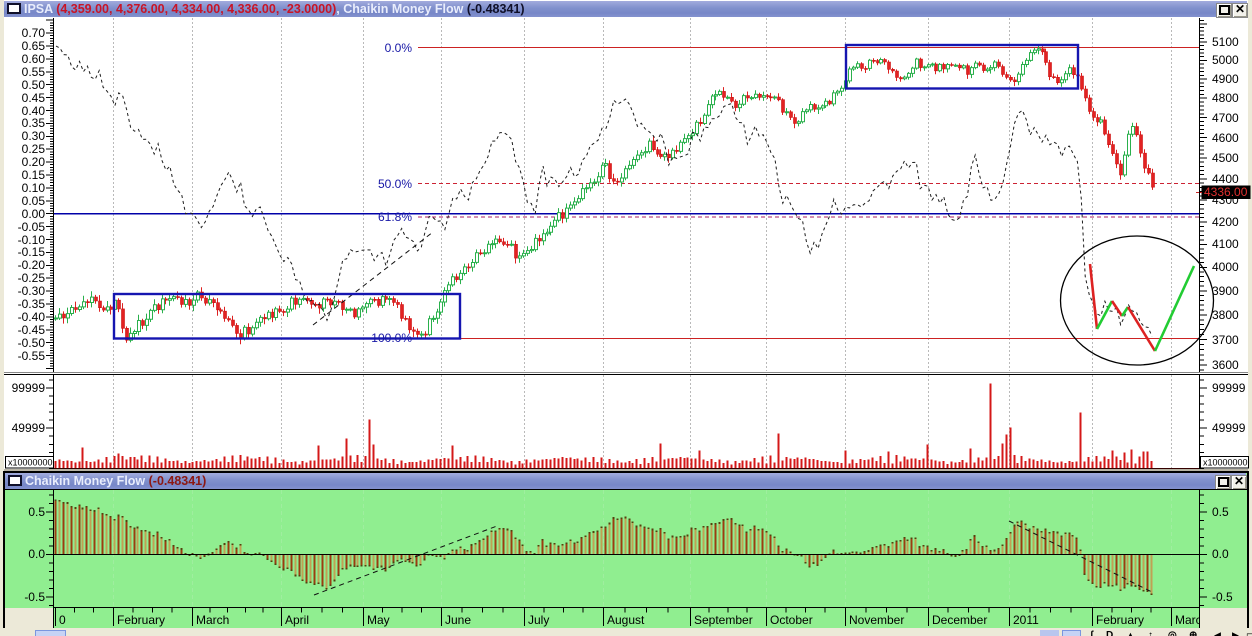  I want to click on svg-text: -0.40, so click(32, 317).